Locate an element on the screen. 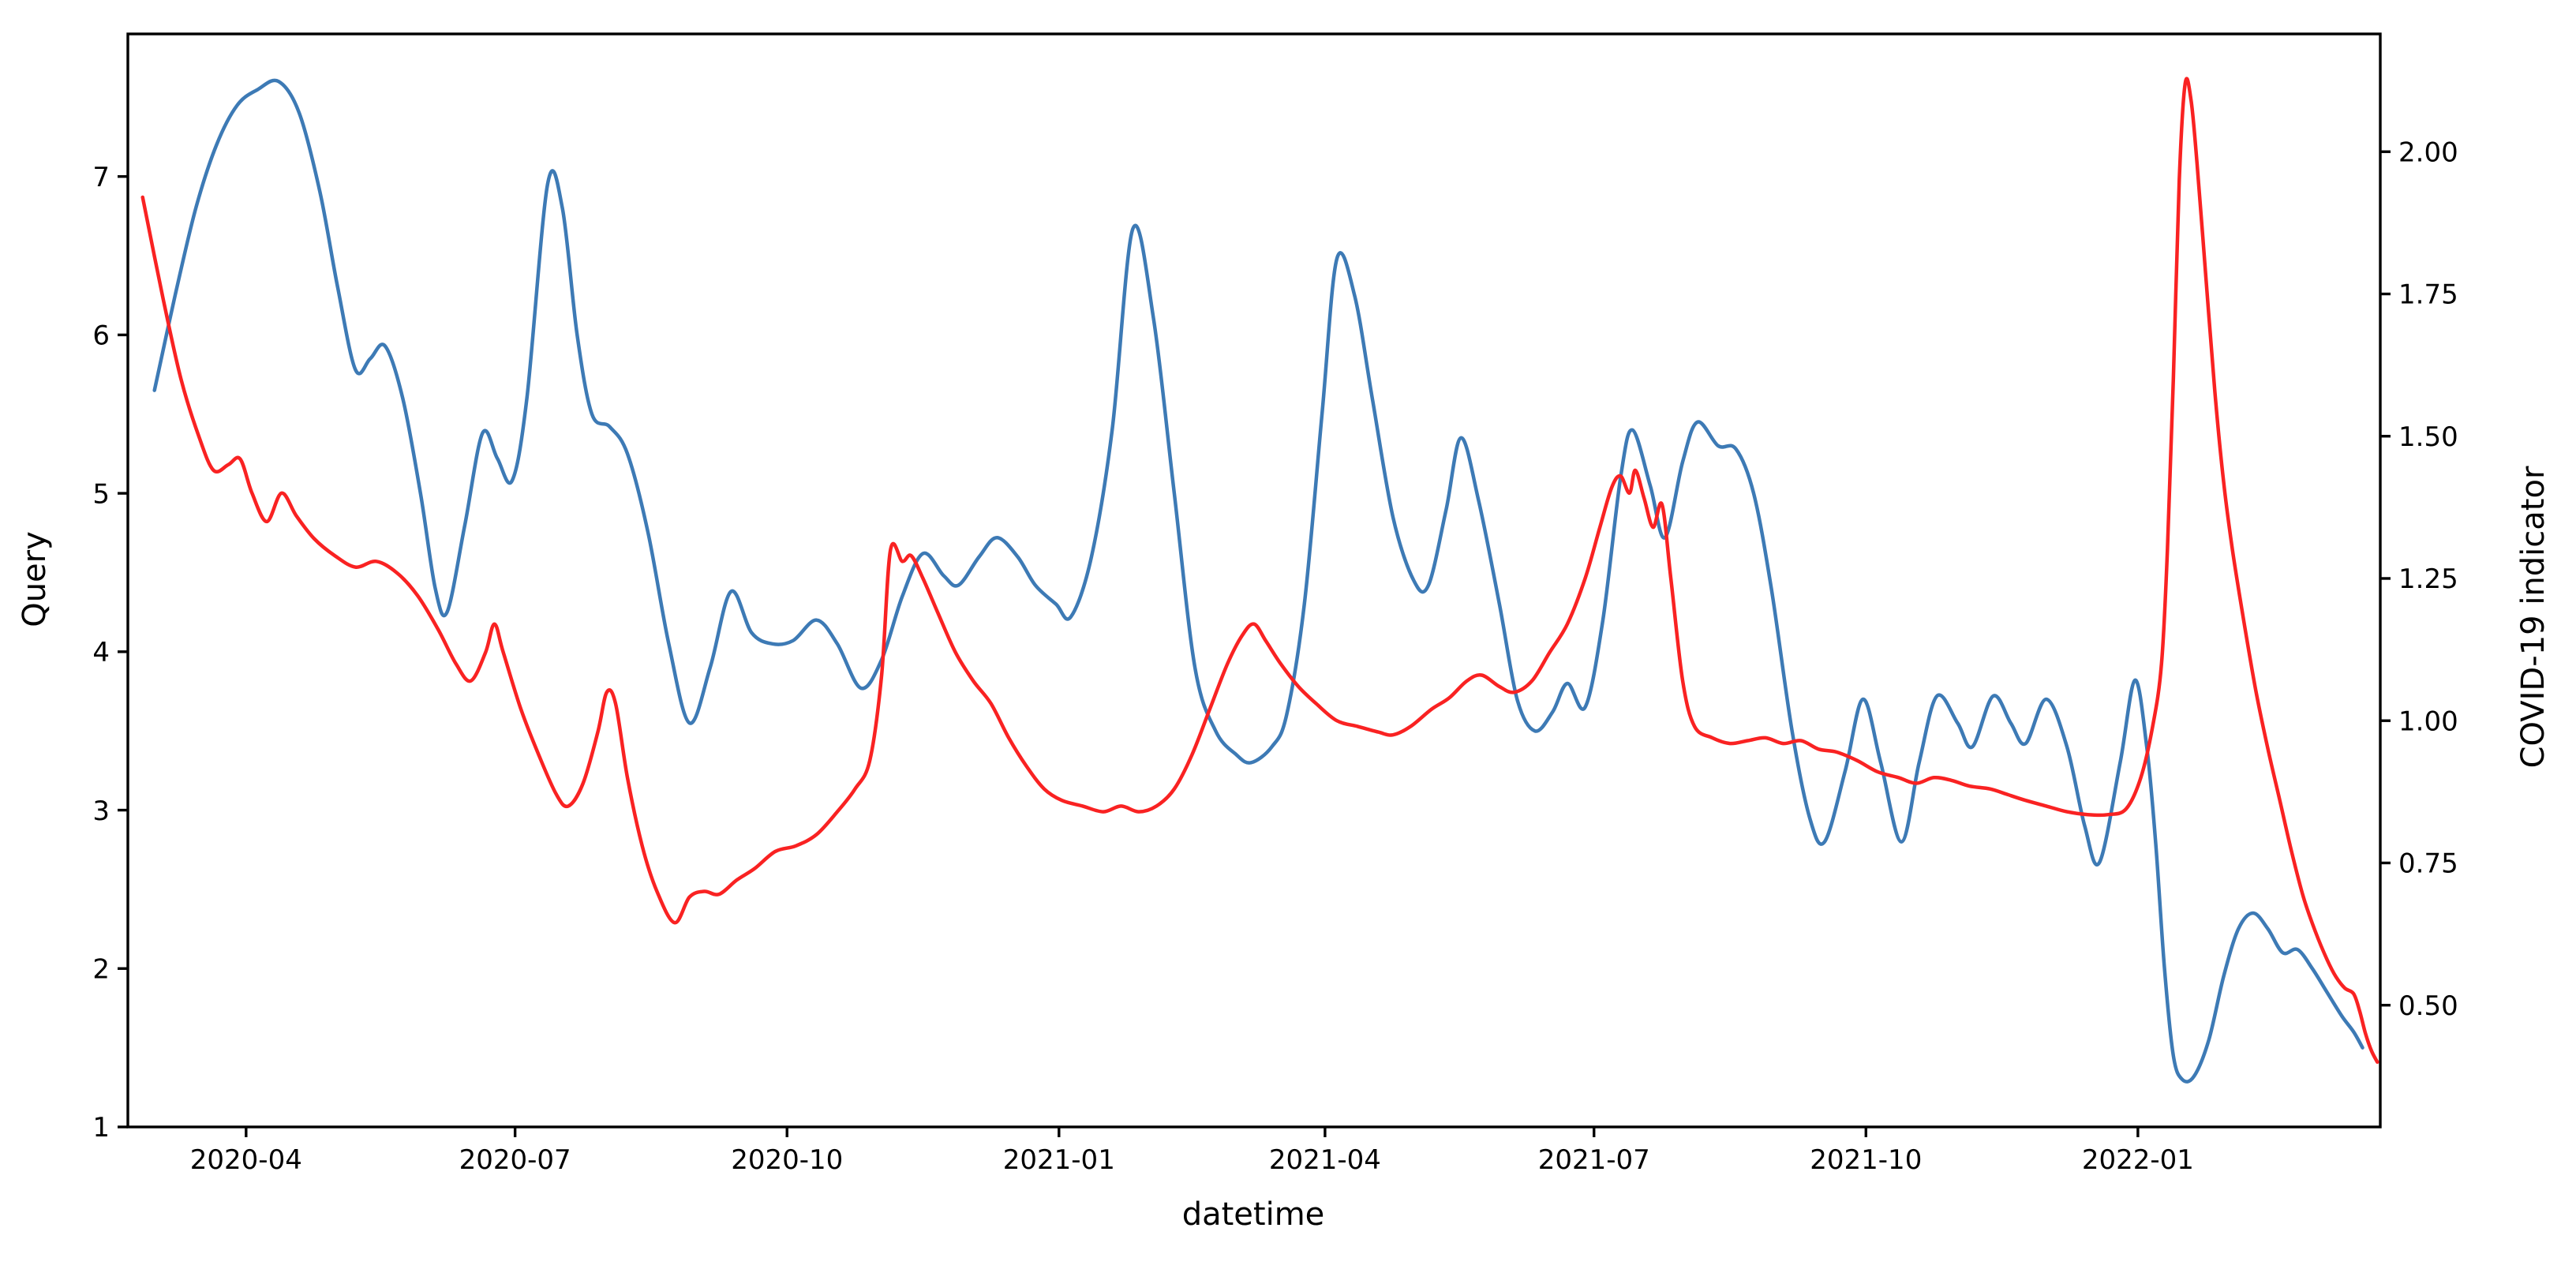 The image size is (2576, 1269). right-y-tick-label: 0.75 is located at coordinates (2428, 864).